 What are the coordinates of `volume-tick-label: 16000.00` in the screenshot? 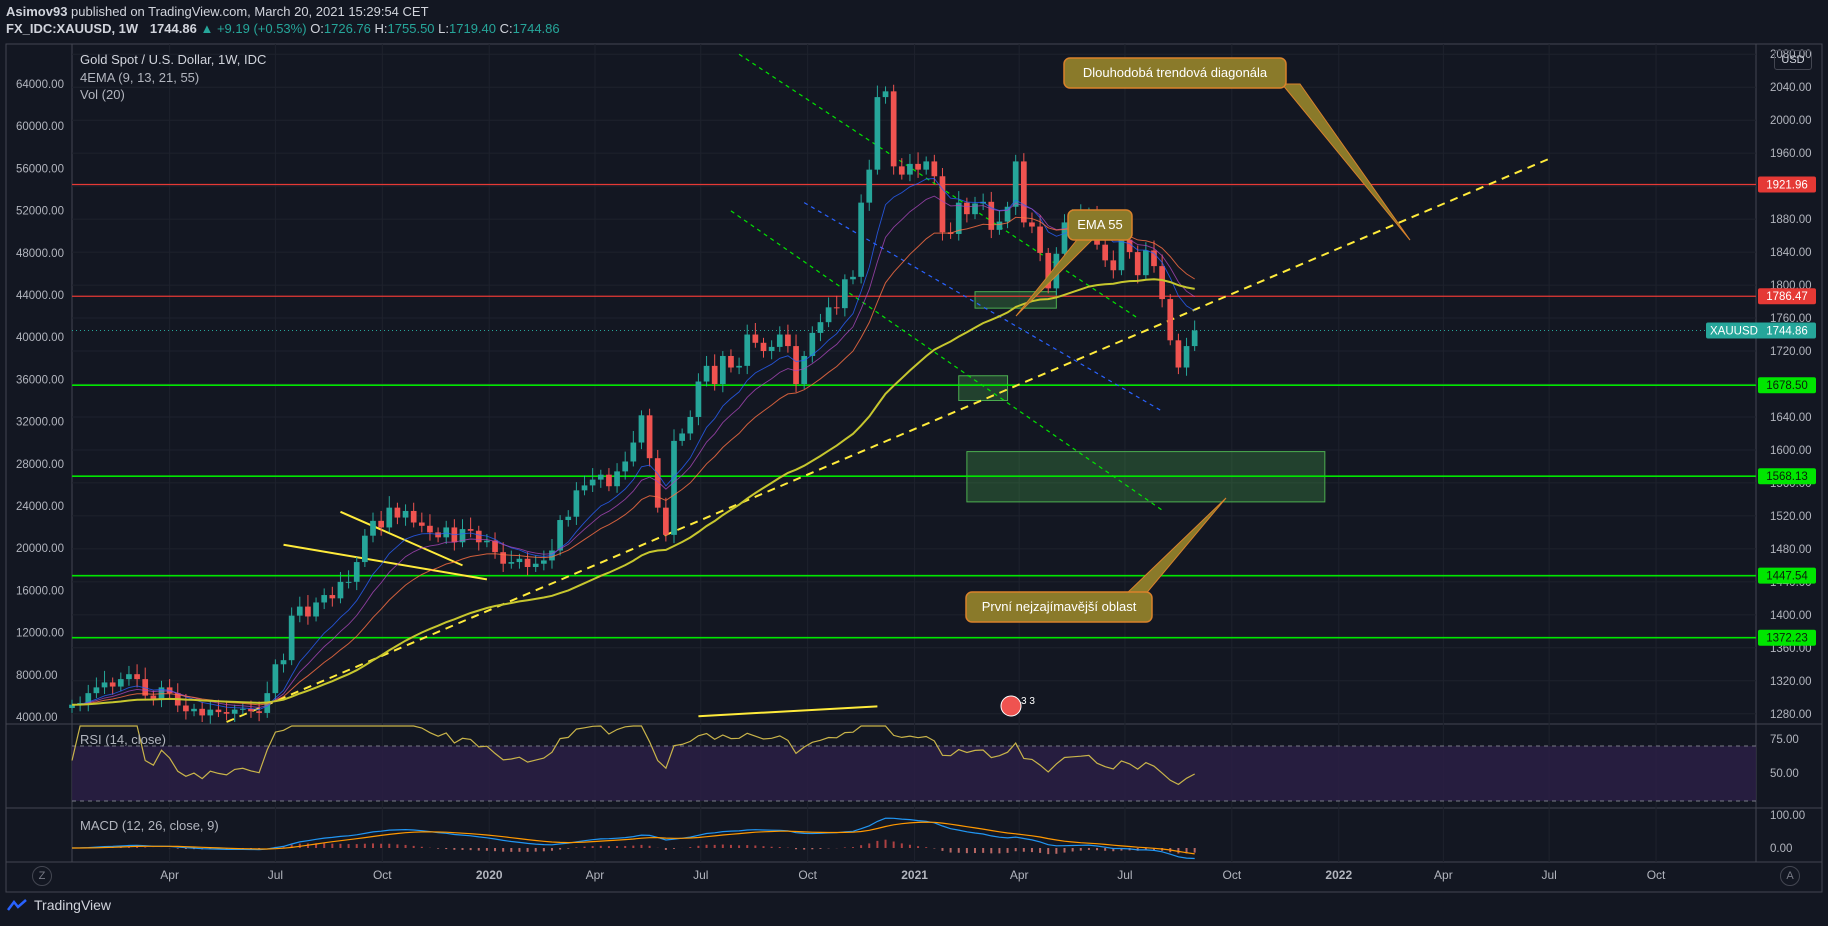 It's located at (40, 591).